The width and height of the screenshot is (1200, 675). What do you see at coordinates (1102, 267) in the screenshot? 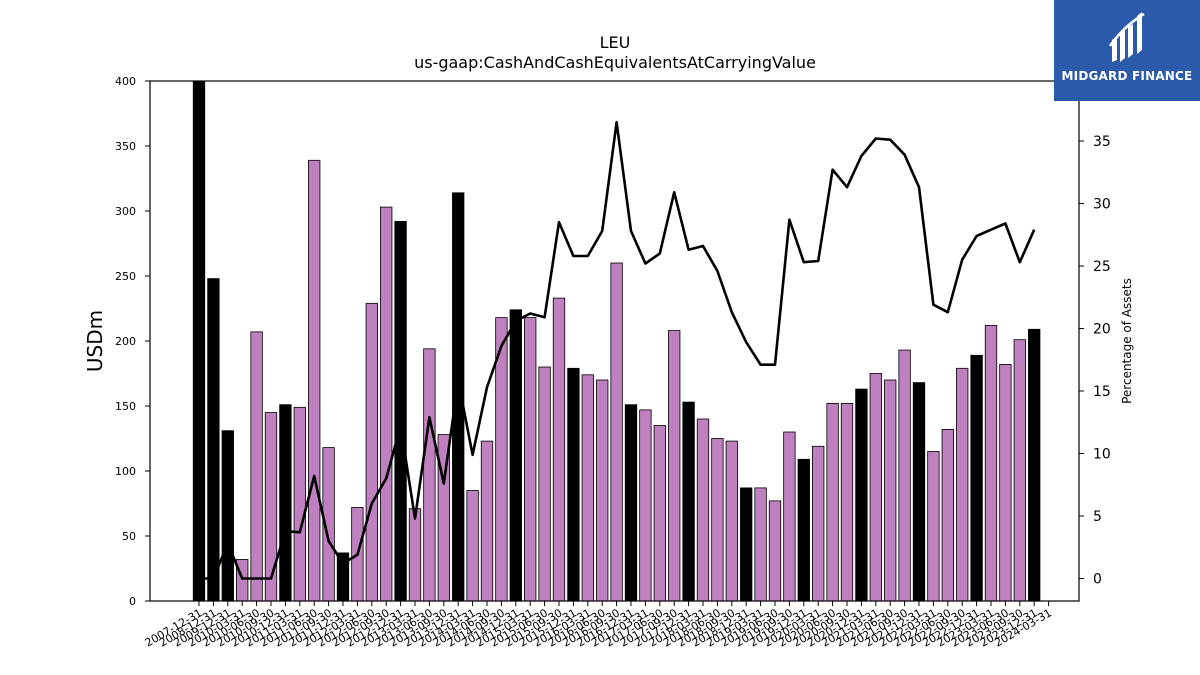
I see `y2-tick-label-25: 25` at bounding box center [1102, 267].